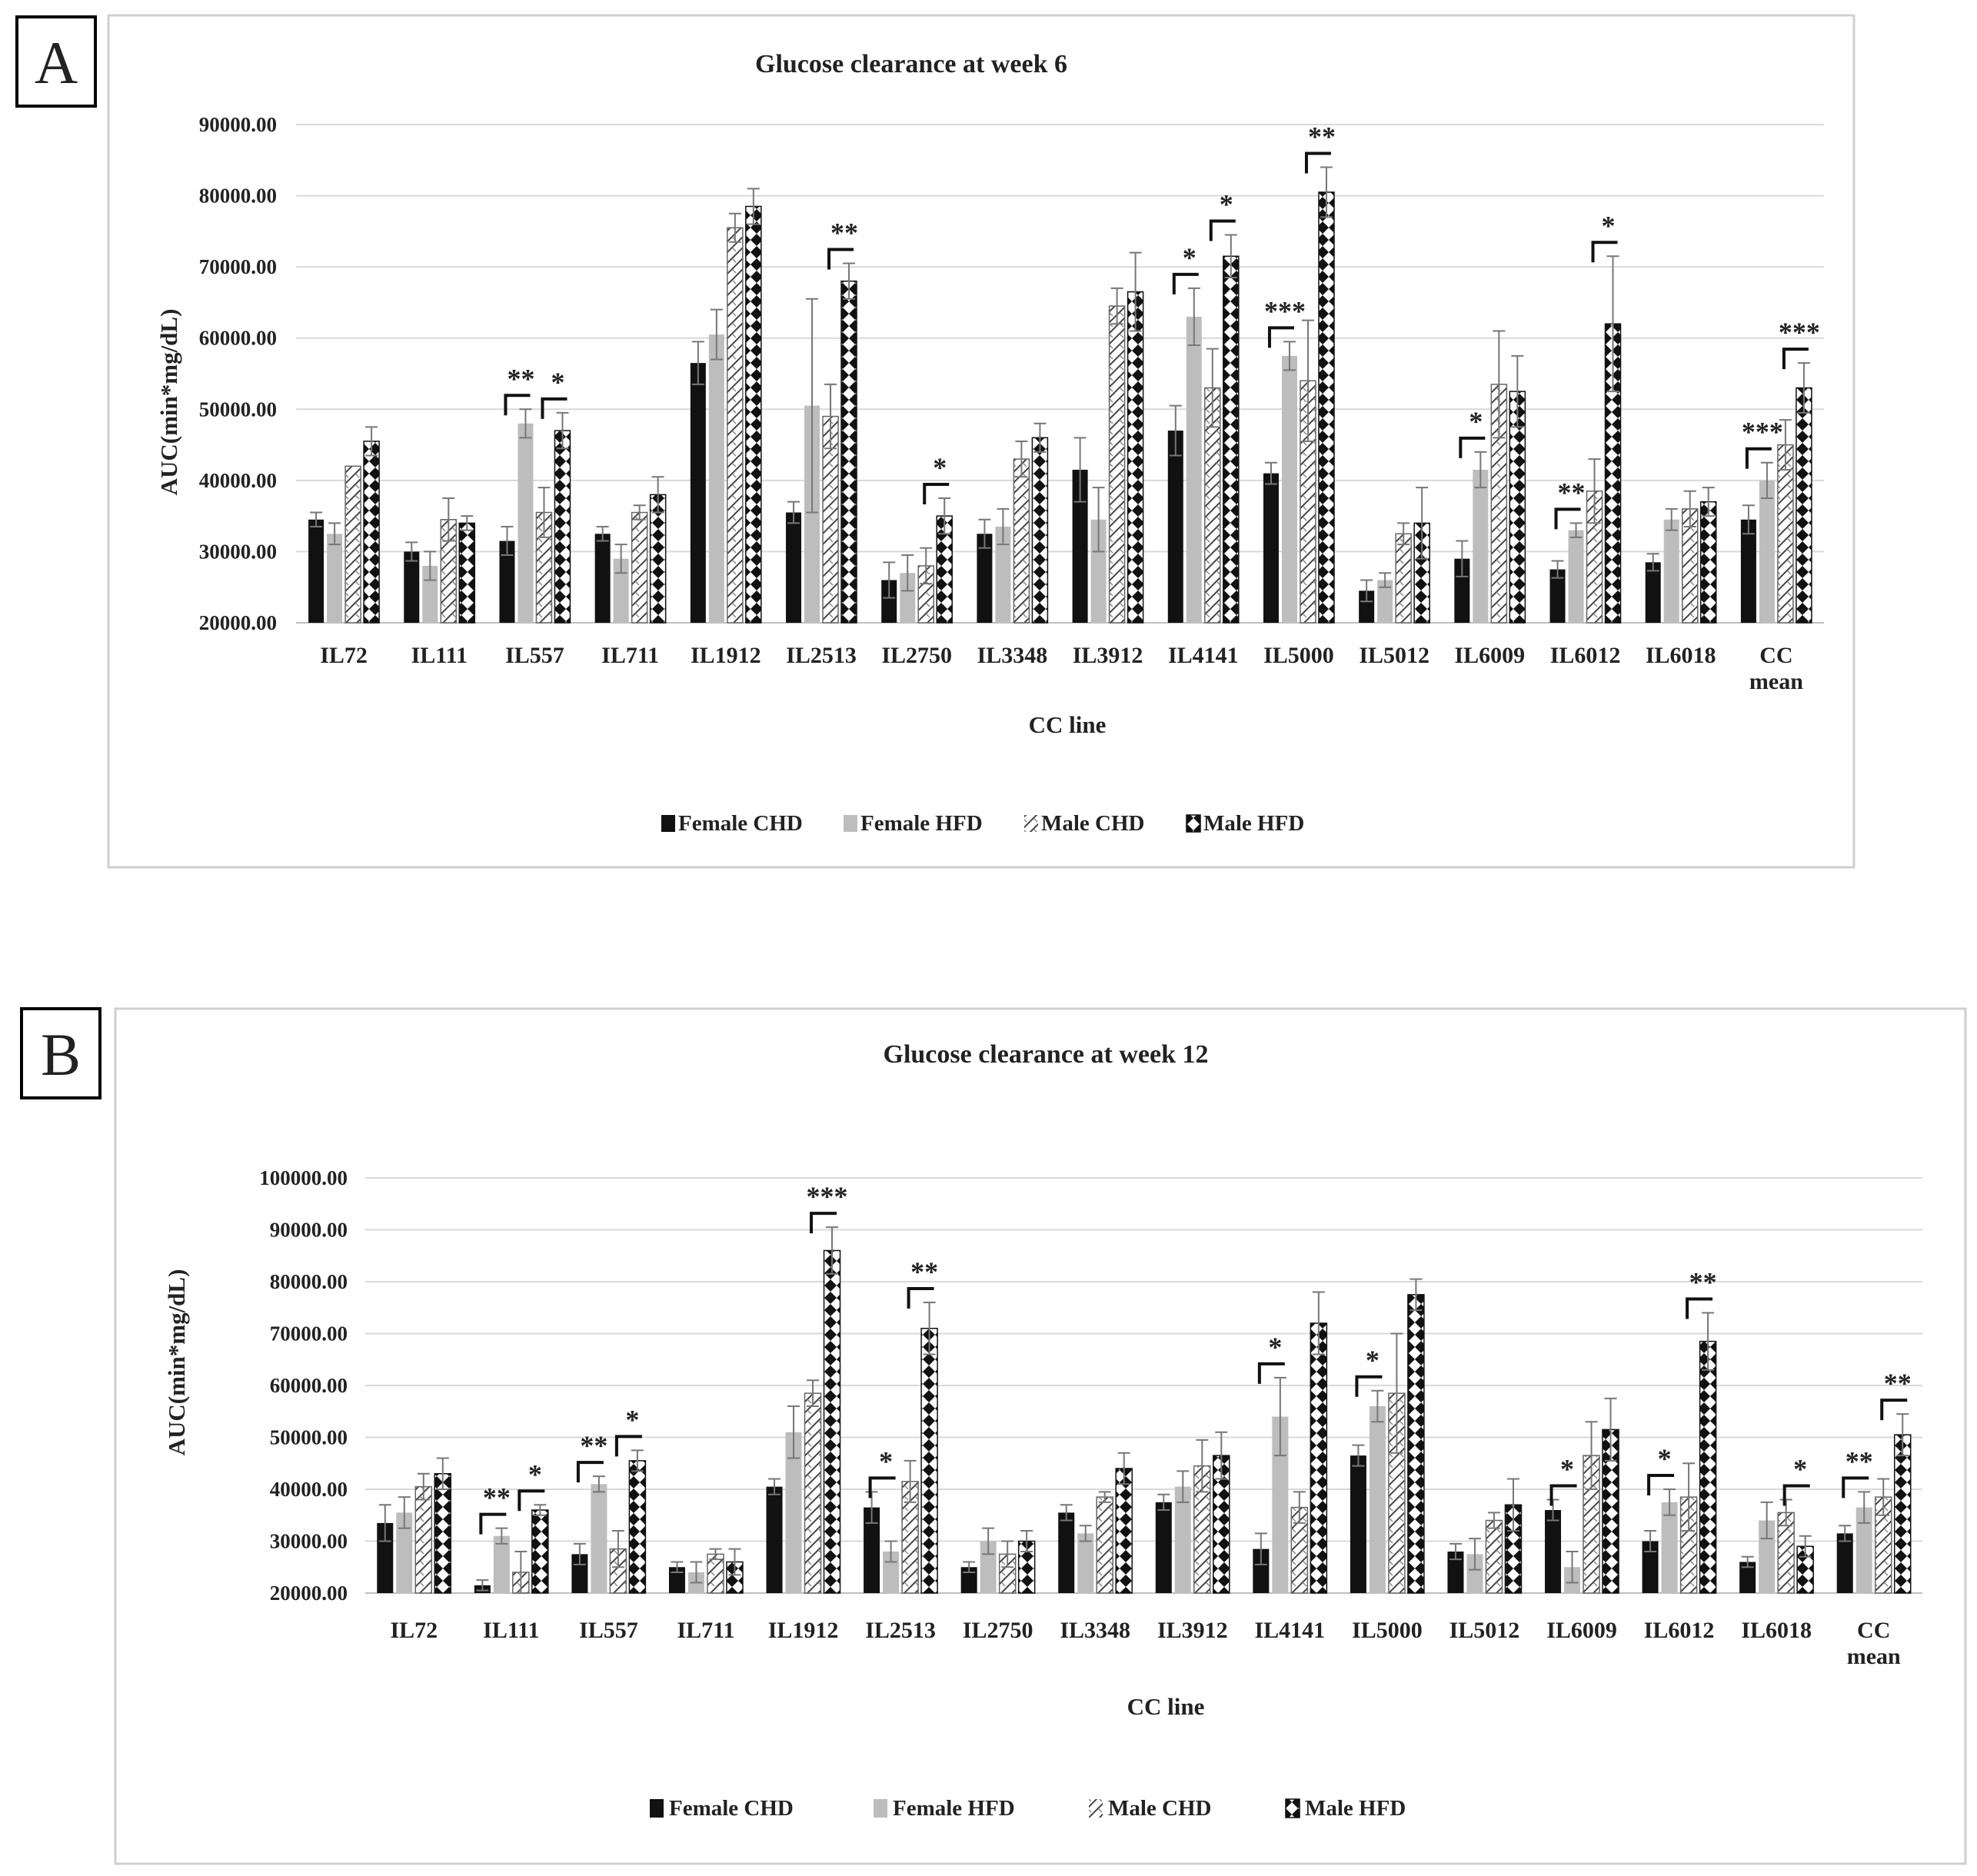  Describe the element at coordinates (1136, 291) in the screenshot. I see `panel-a-errorbar-male-hfd-il3912` at that location.